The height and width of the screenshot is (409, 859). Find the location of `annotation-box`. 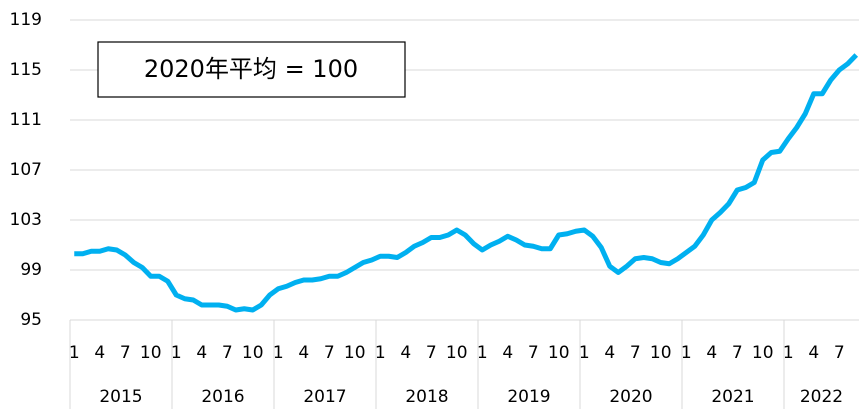

annotation-box is located at coordinates (251, 69).